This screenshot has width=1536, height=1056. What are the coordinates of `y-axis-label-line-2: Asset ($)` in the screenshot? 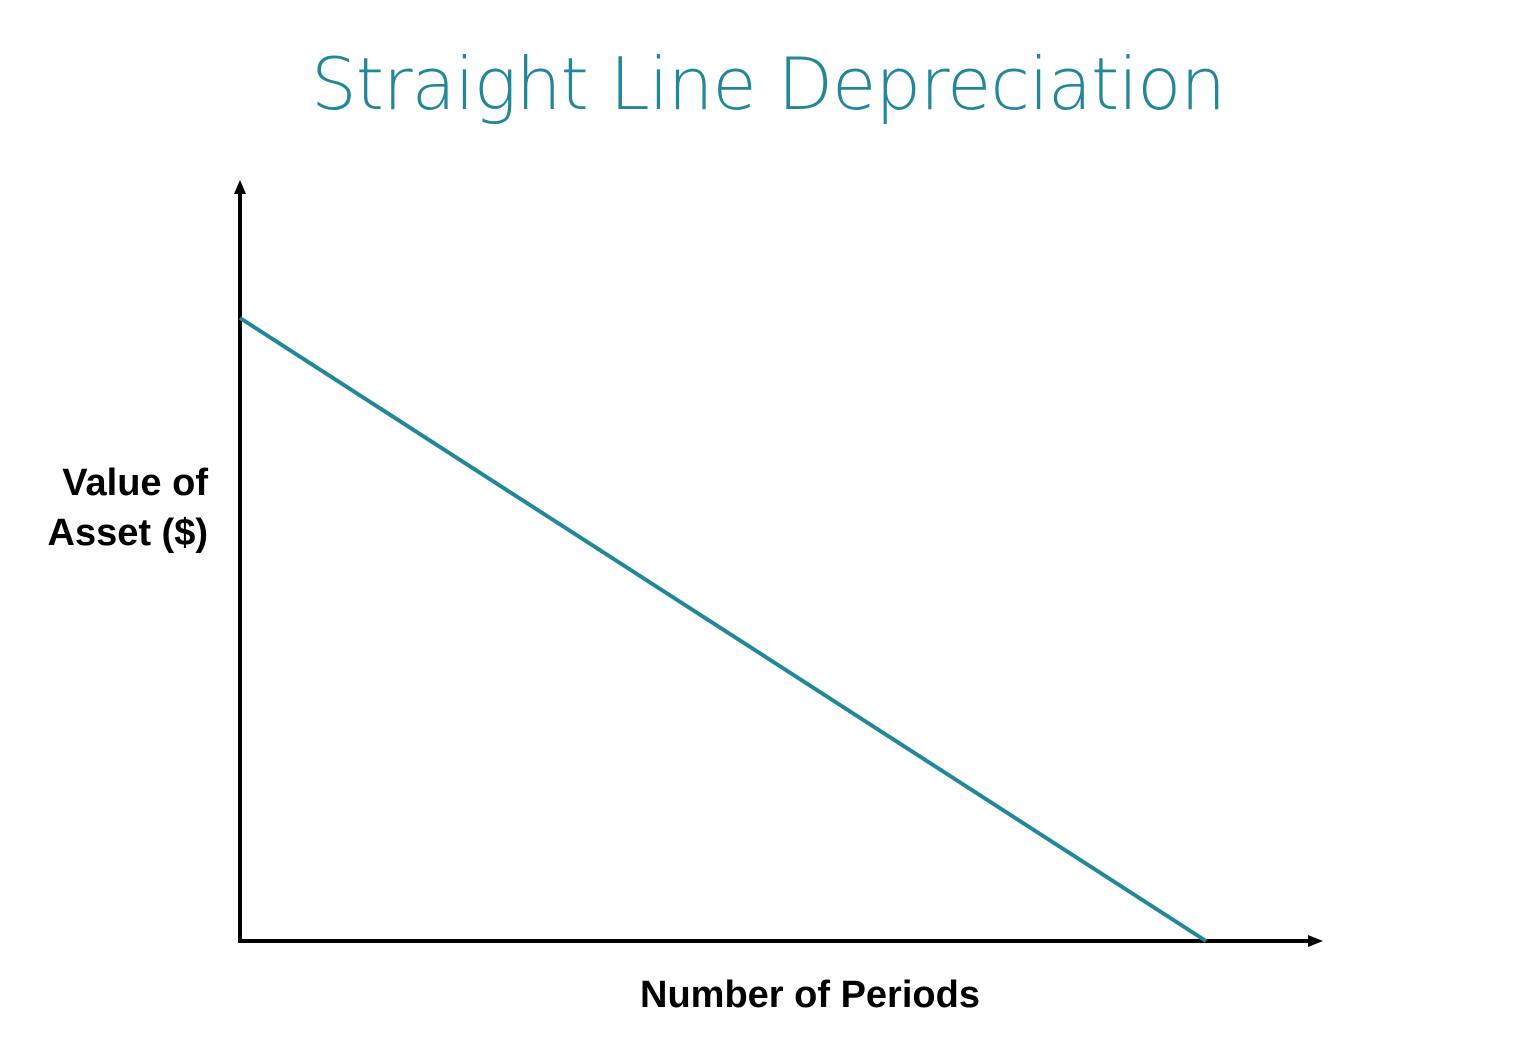 It's located at (128, 533).